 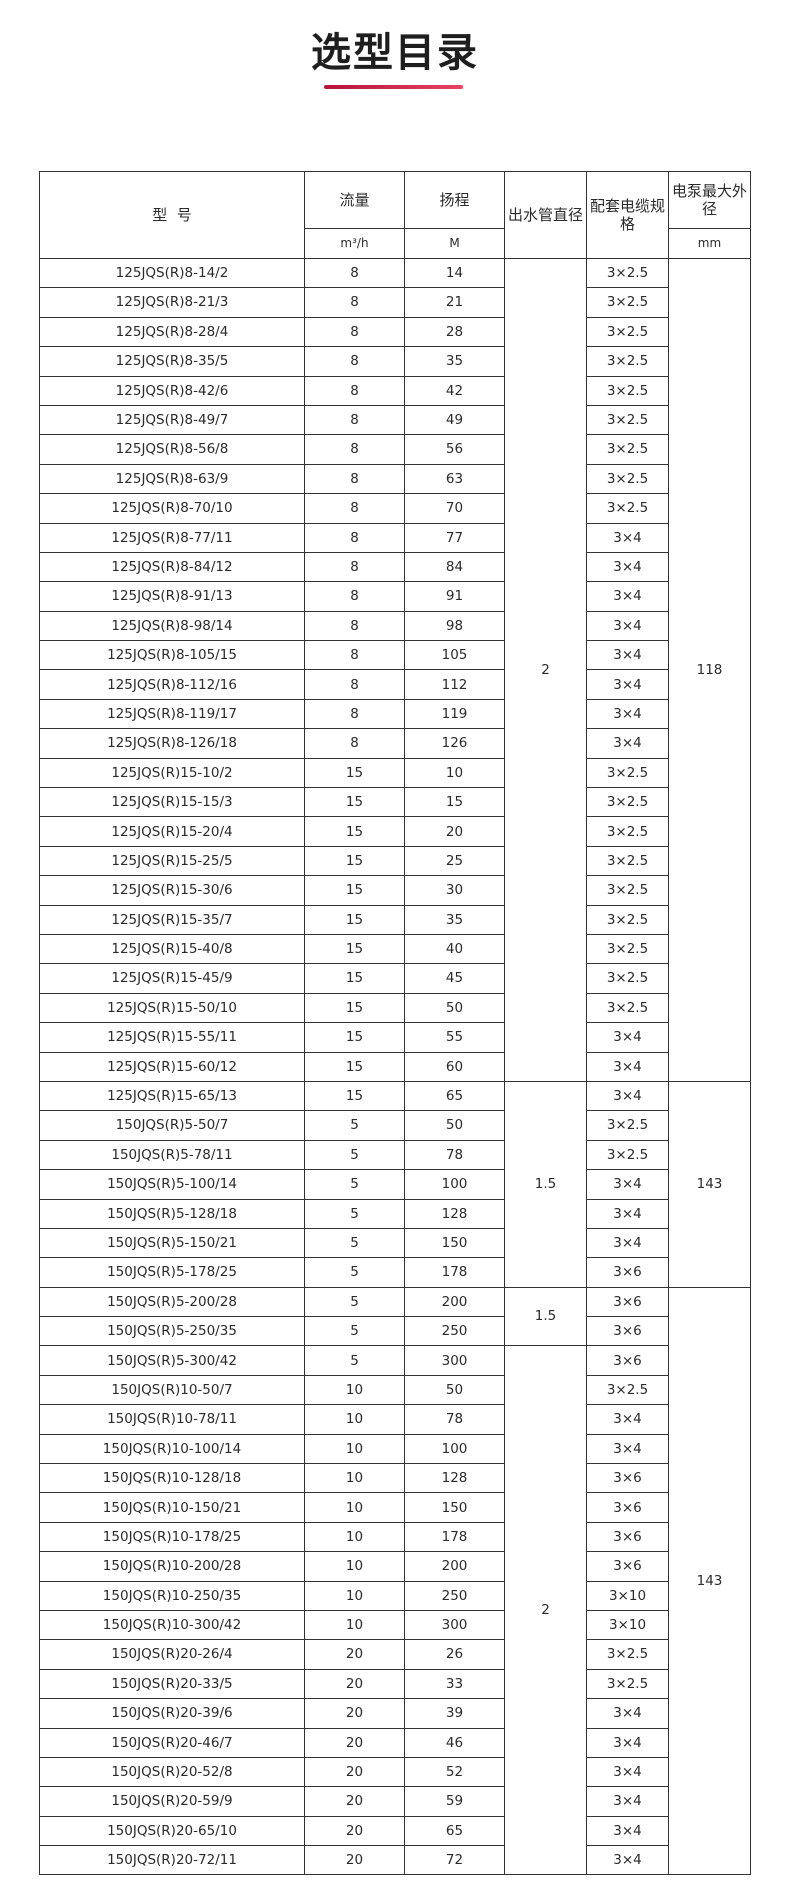 What do you see at coordinates (395, 302) in the screenshot?
I see `table-row: 125JQS(R)8-21/3 8 21 3×2.5` at bounding box center [395, 302].